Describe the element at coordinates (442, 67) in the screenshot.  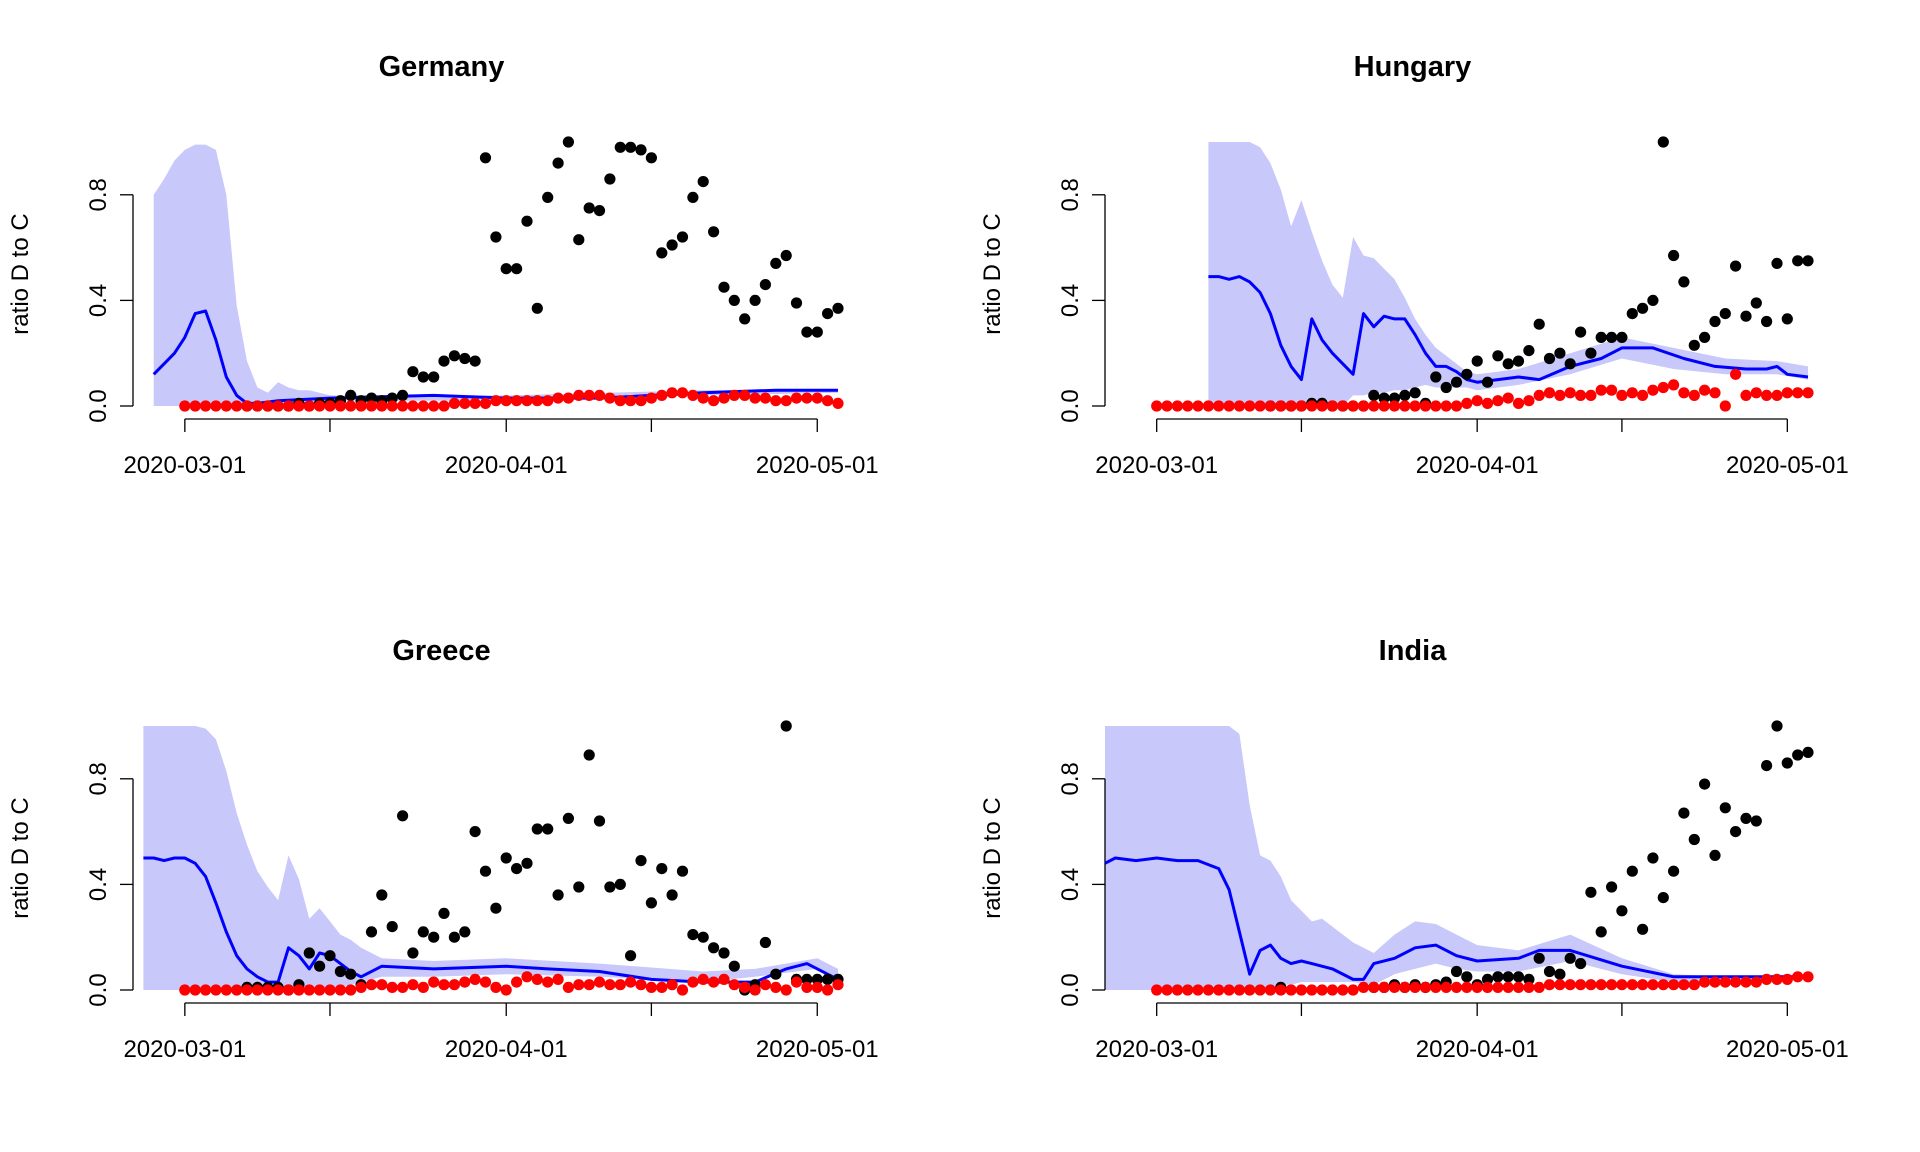
I see `chart-title: Germany` at that location.